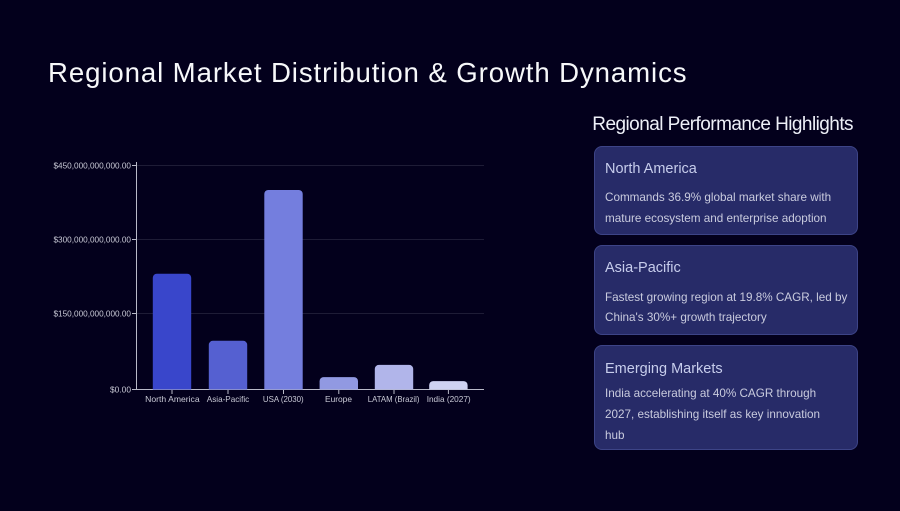  What do you see at coordinates (93, 166) in the screenshot?
I see `svg-text: $450,000,000,000.00` at bounding box center [93, 166].